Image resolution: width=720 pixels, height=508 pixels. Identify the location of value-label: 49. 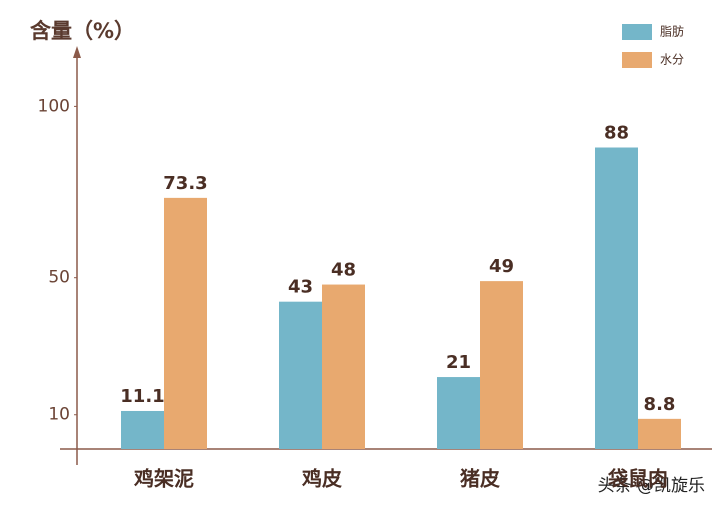
(501, 266).